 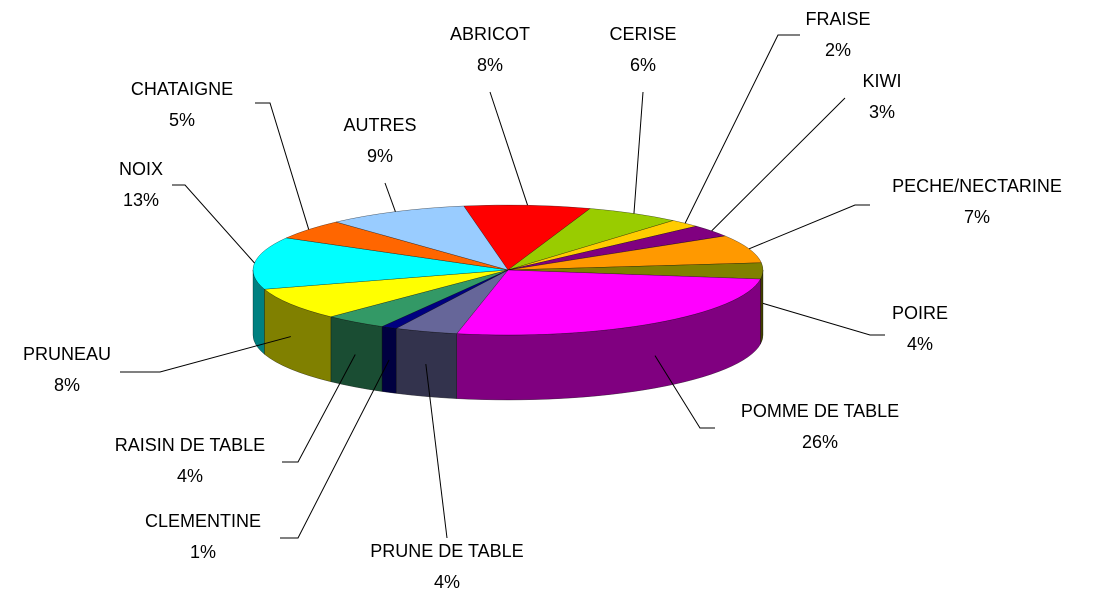 I want to click on slice-label: POIRE, so click(x=920, y=313).